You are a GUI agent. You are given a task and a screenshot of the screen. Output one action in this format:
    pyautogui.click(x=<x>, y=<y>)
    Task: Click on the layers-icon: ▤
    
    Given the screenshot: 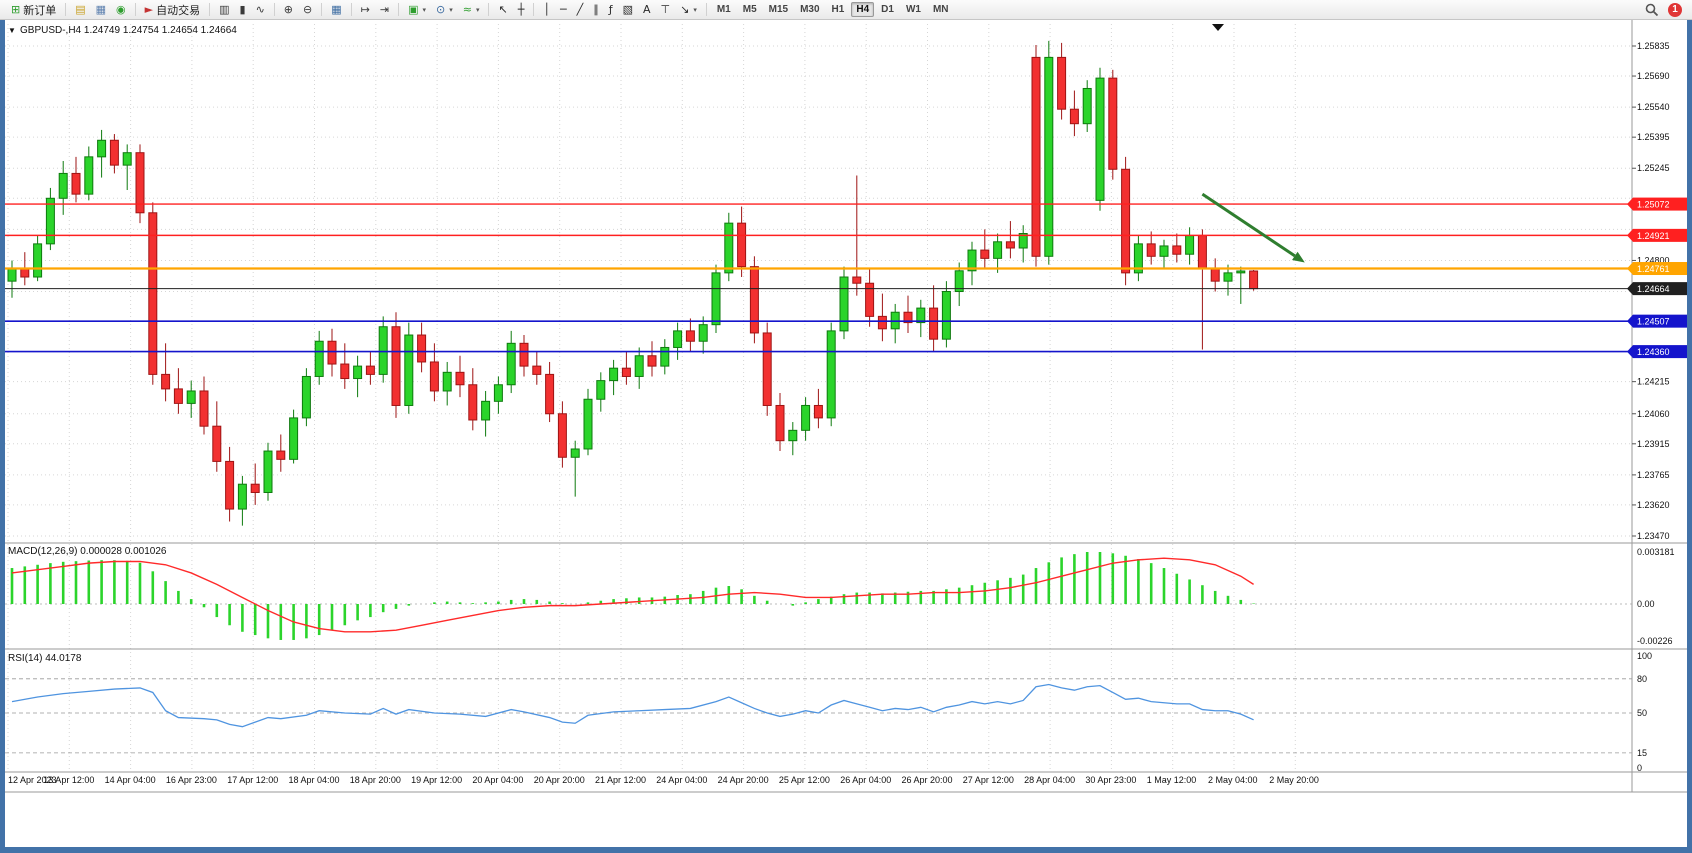 What is the action you would take?
    pyautogui.click(x=80, y=10)
    